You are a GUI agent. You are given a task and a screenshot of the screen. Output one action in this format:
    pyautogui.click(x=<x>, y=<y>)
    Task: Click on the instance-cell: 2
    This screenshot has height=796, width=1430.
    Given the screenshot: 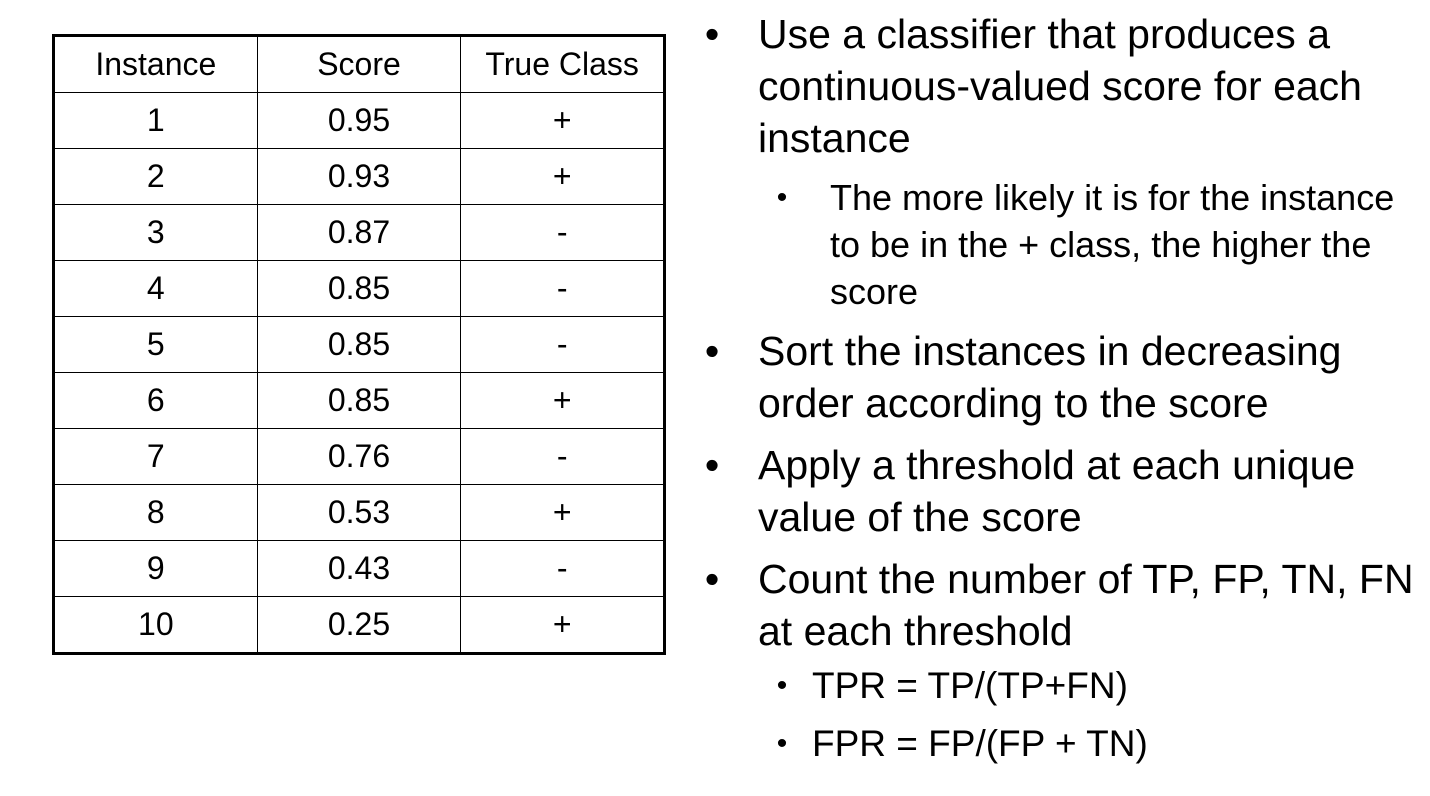 What is the action you would take?
    pyautogui.click(x=155, y=176)
    